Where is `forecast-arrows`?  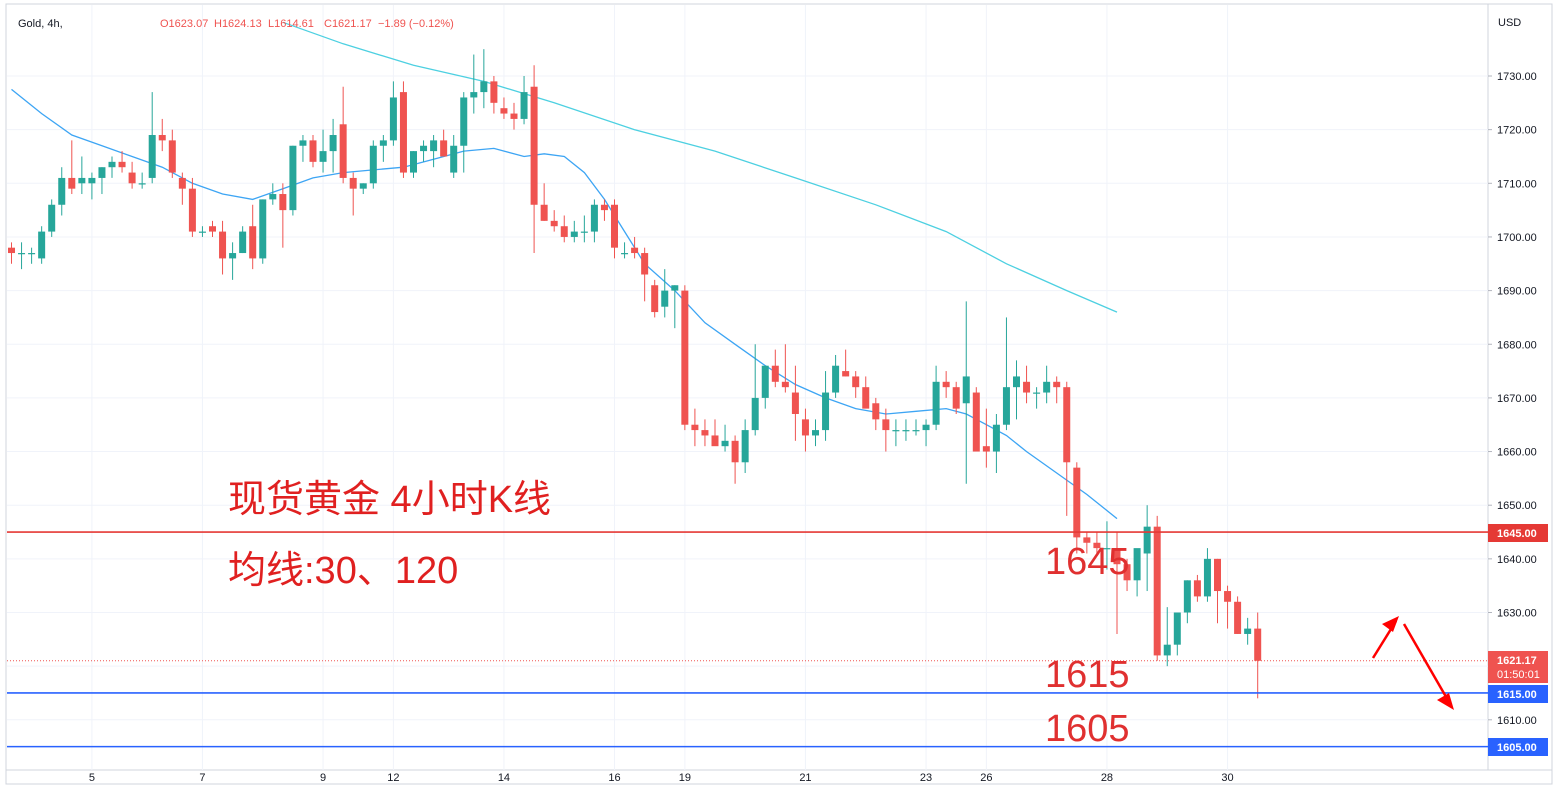
forecast-arrows is located at coordinates (1412, 663).